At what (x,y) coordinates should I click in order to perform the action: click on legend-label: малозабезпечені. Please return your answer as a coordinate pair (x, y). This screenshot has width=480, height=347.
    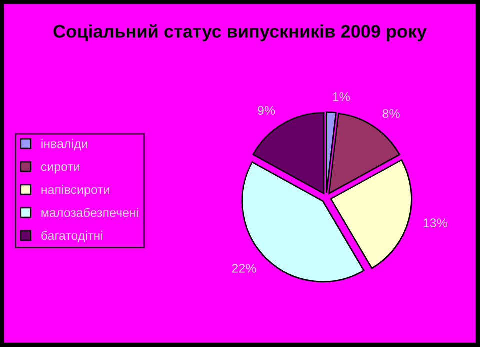
    Looking at the image, I should click on (90, 213).